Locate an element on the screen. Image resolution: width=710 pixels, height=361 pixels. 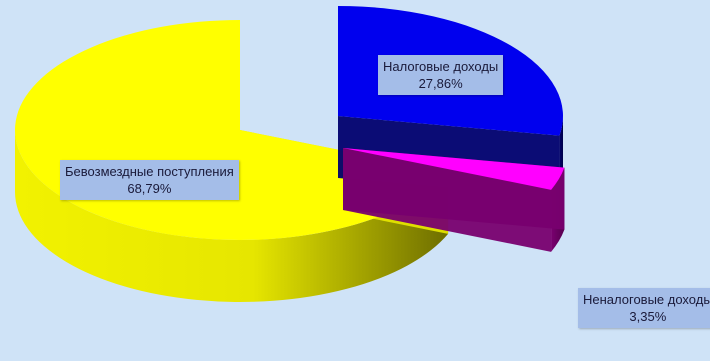
slice-label-nalogovye-value: 27,86% is located at coordinates (440, 83).